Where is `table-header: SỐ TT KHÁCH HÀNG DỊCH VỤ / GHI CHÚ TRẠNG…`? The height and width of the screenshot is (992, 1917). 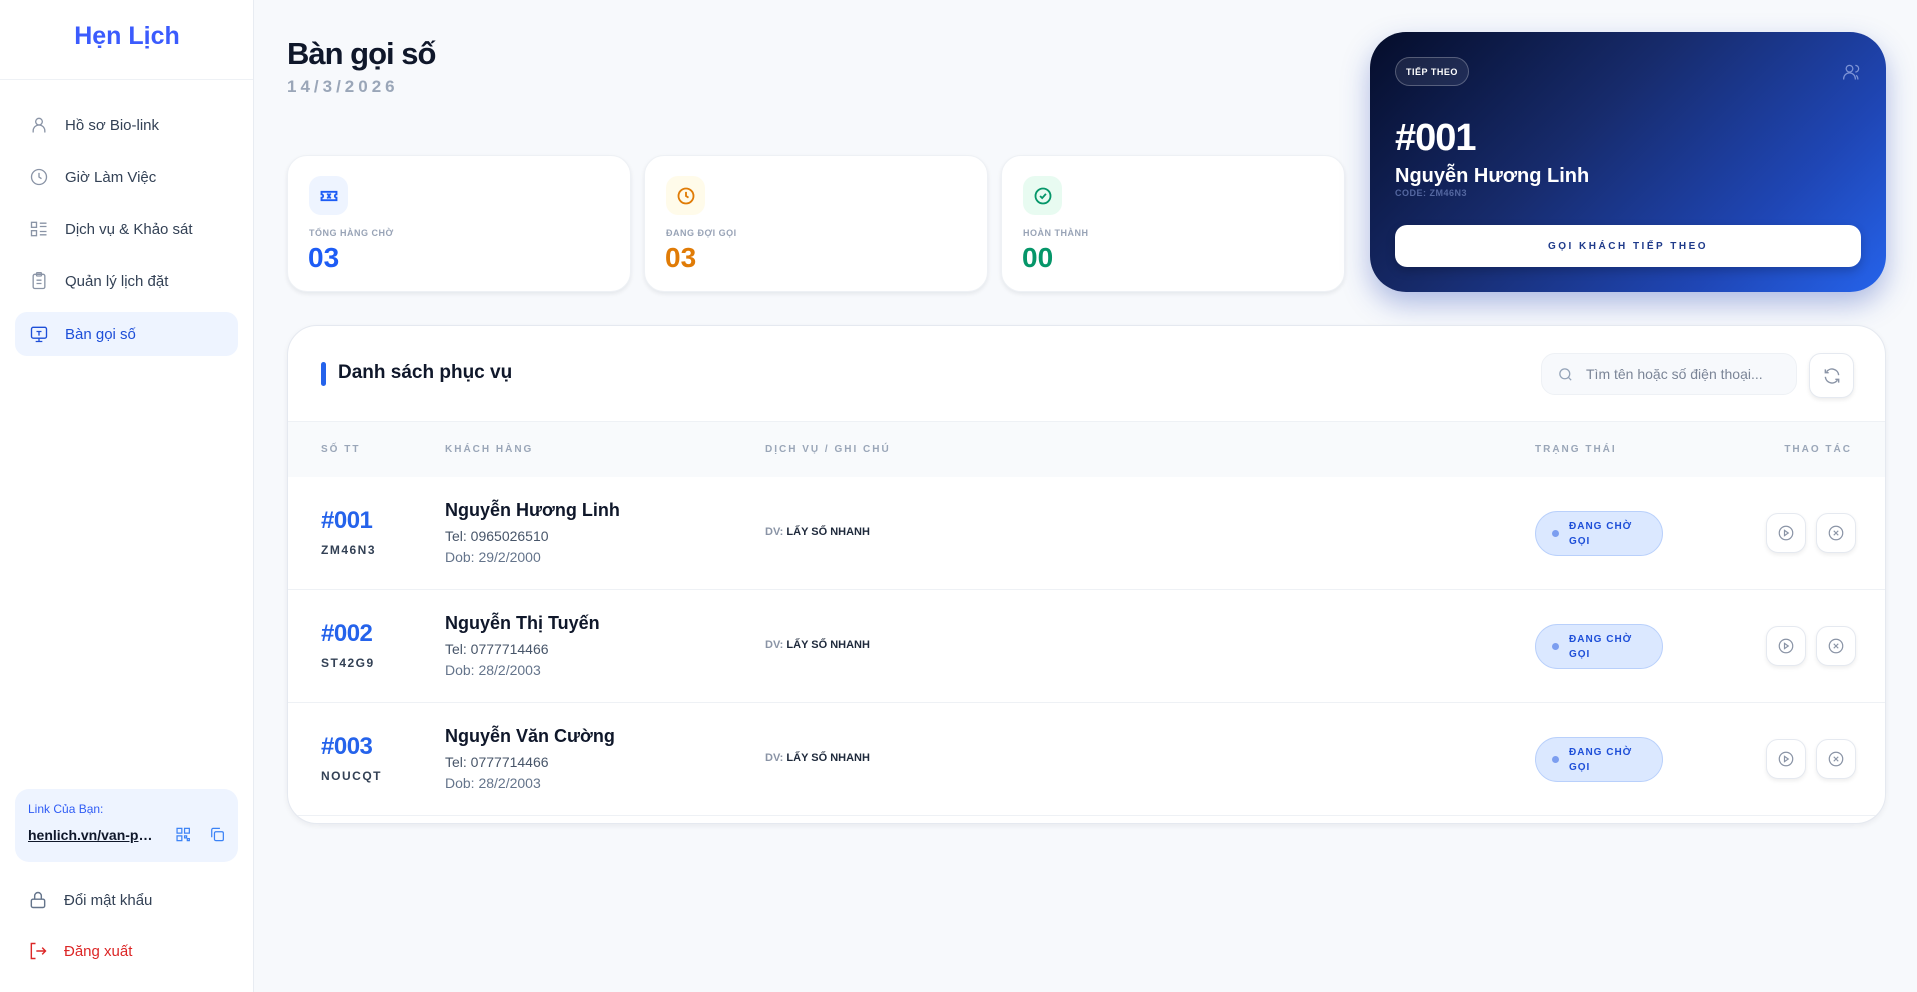
table-header: SỐ TT KHÁCH HÀNG DỊCH VỤ / GHI CHÚ TRẠNG… is located at coordinates (1086, 449).